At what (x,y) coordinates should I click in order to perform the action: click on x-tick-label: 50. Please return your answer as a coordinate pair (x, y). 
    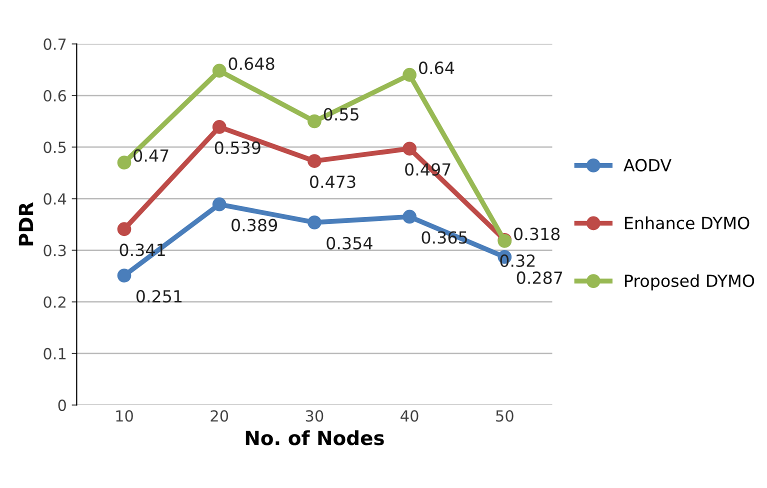
    Looking at the image, I should click on (505, 416).